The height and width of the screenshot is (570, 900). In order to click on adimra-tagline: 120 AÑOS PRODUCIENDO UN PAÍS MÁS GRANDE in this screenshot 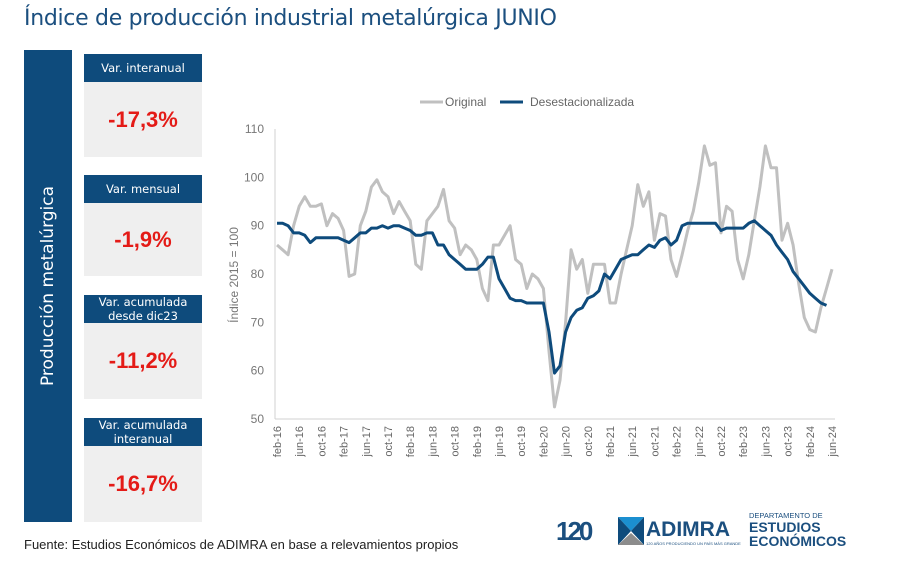, I will do `click(693, 543)`.